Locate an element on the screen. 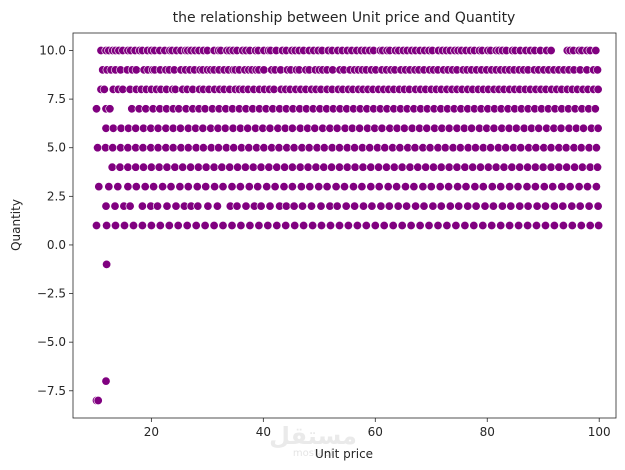  x-tick-label: 100 is located at coordinates (599, 432).